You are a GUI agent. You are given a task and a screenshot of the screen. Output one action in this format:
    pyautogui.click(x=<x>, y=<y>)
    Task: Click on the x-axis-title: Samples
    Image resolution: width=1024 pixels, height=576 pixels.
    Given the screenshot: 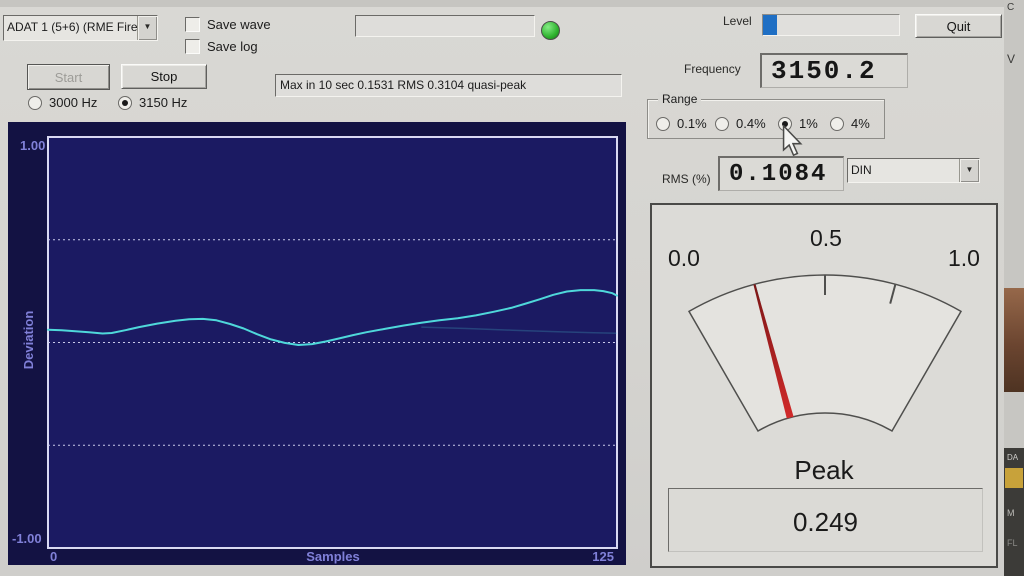 What is the action you would take?
    pyautogui.click(x=332, y=556)
    